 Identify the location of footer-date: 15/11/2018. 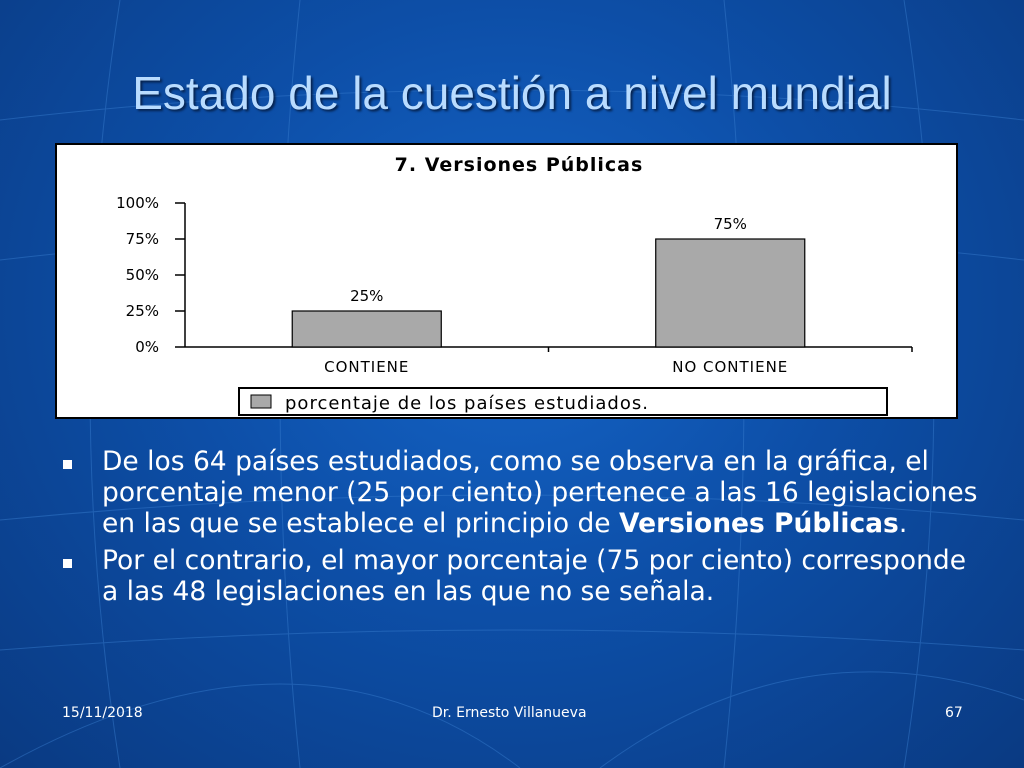
(102, 713).